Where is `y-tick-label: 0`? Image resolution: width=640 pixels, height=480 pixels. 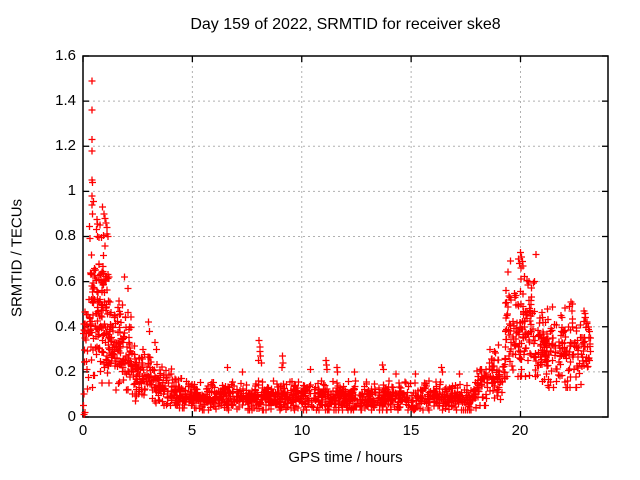
y-tick-label: 0 is located at coordinates (71, 416).